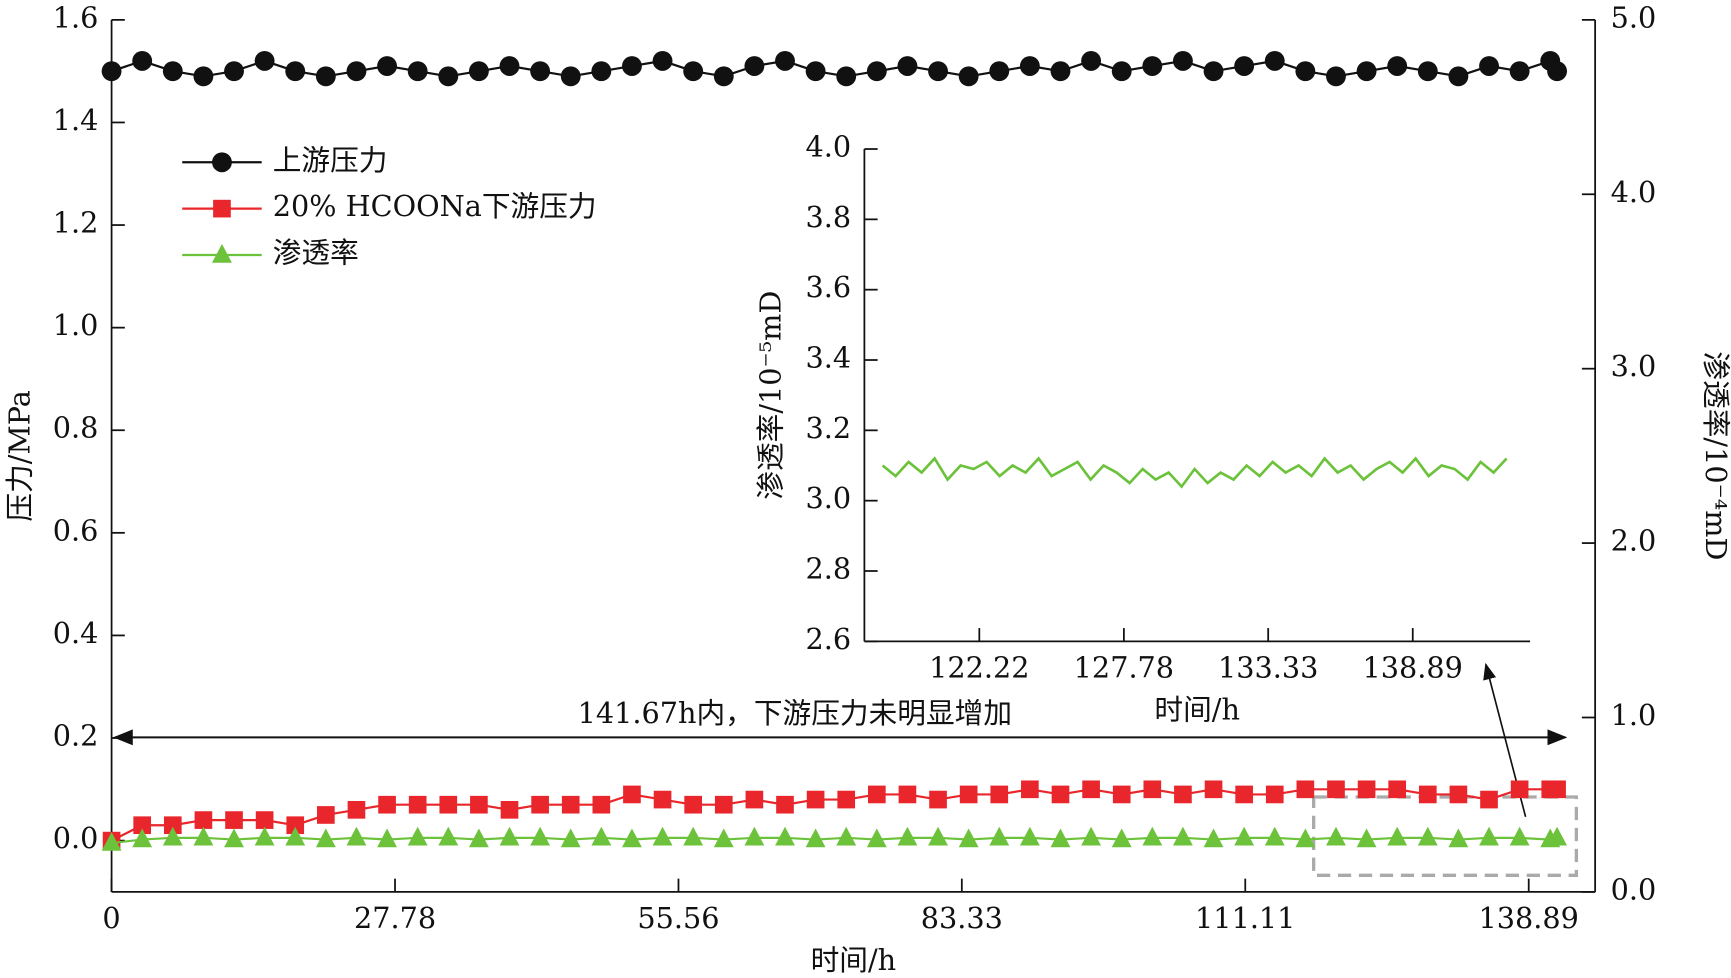 The width and height of the screenshot is (1731, 978). I want to click on x-axis-label: 时间/h, so click(1197, 709).